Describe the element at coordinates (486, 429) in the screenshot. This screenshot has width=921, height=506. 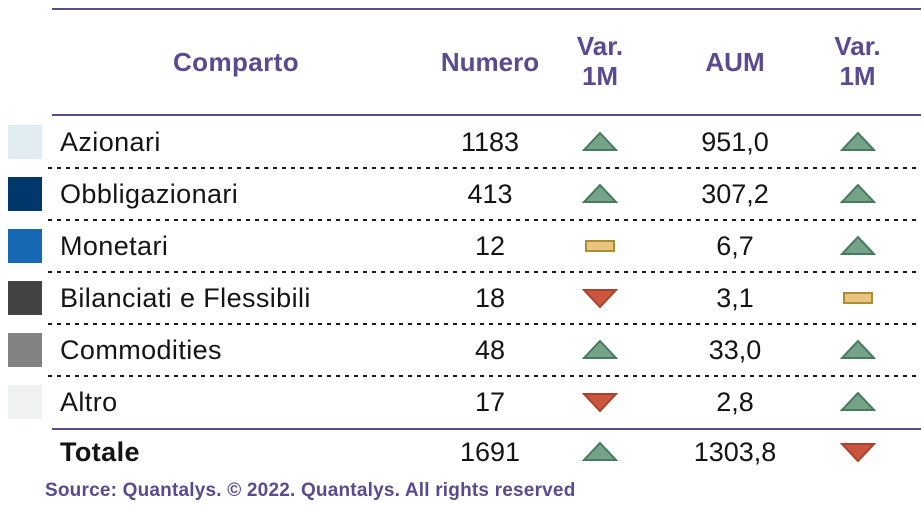
I see `total-rule` at that location.